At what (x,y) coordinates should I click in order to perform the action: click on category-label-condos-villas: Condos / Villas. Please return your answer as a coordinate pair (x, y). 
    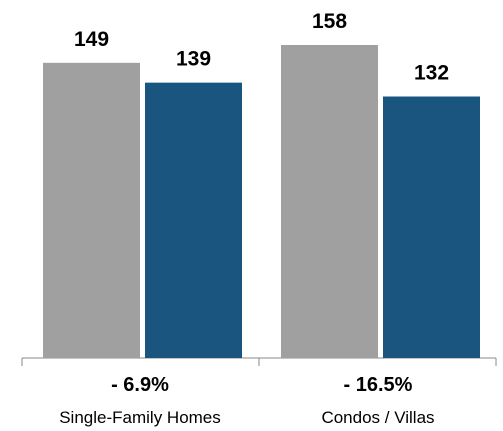
    Looking at the image, I should click on (377, 417).